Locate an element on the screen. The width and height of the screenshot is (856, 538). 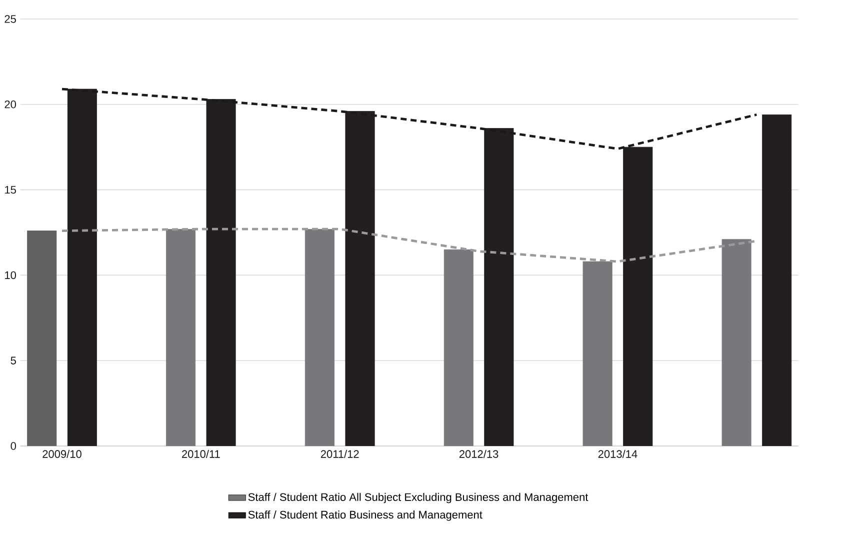
y-tick-label: 0 is located at coordinates (13, 446).